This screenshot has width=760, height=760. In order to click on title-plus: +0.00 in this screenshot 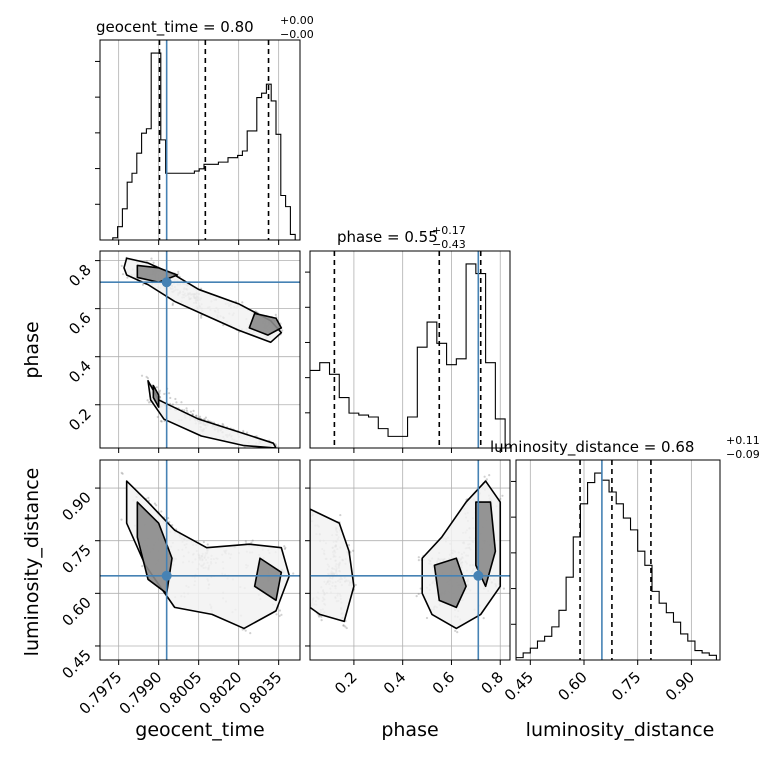, I will do `click(297, 20)`.